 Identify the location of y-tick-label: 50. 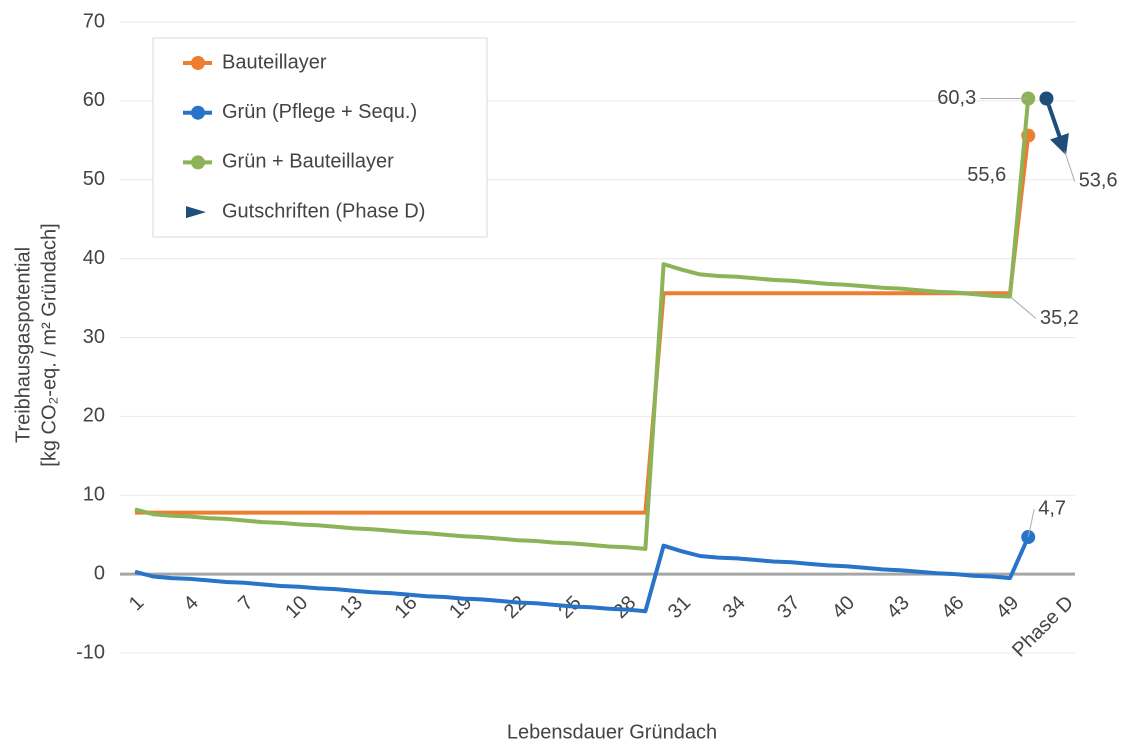
(94, 179).